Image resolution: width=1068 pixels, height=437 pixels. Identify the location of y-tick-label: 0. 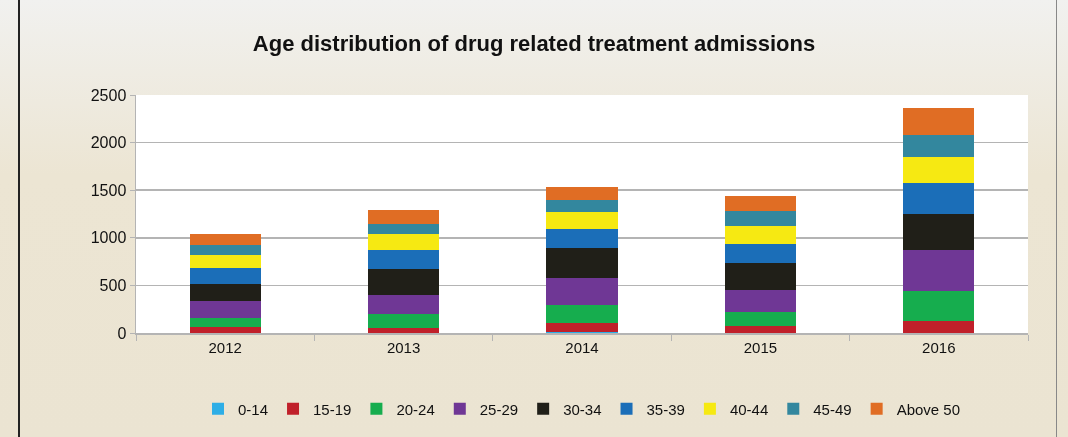
(122, 333).